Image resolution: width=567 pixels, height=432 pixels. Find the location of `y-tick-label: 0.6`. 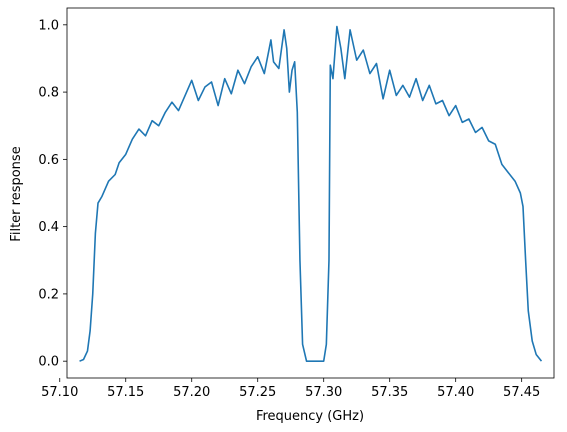

y-tick-label: 0.6 is located at coordinates (48, 160).